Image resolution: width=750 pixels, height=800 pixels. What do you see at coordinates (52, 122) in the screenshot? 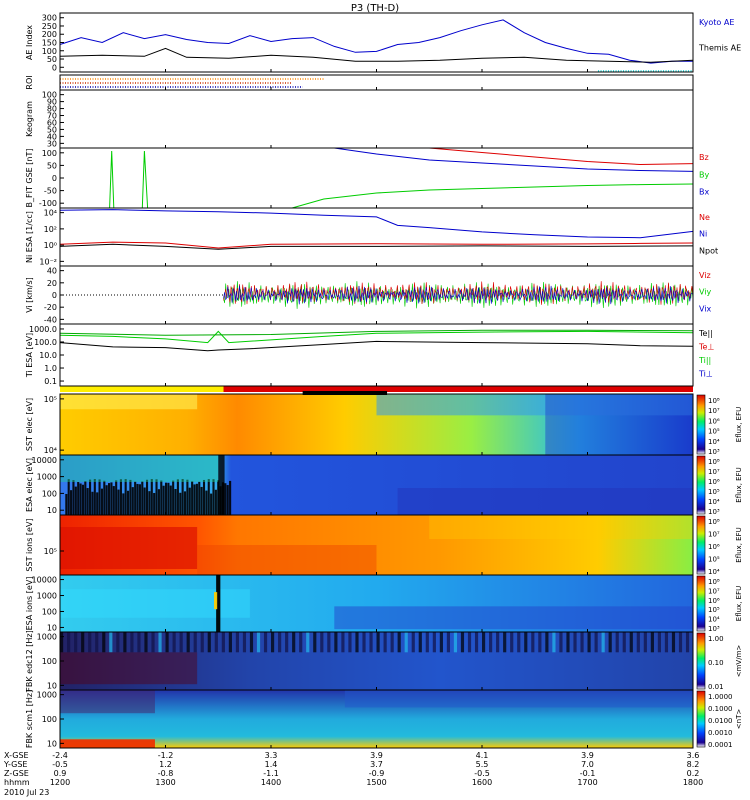
I see `ytick-label: 60` at bounding box center [52, 122].